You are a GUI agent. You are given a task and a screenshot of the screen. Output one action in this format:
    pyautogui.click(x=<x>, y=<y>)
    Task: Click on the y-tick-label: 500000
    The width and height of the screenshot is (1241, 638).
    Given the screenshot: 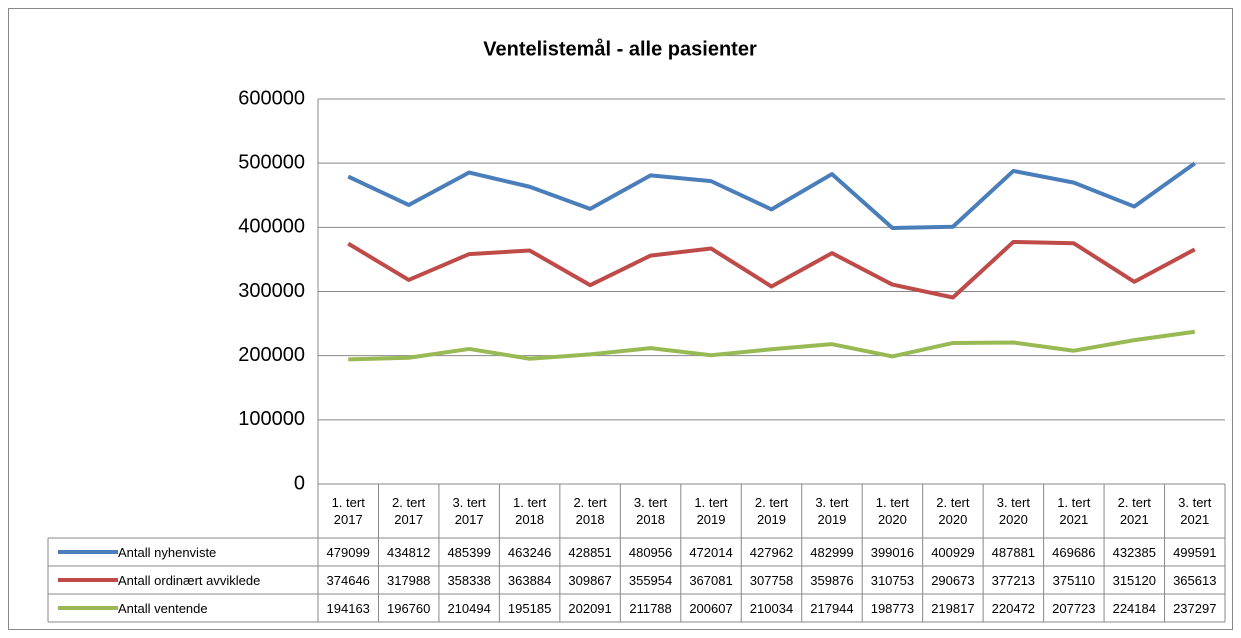 What is the action you would take?
    pyautogui.click(x=271, y=162)
    